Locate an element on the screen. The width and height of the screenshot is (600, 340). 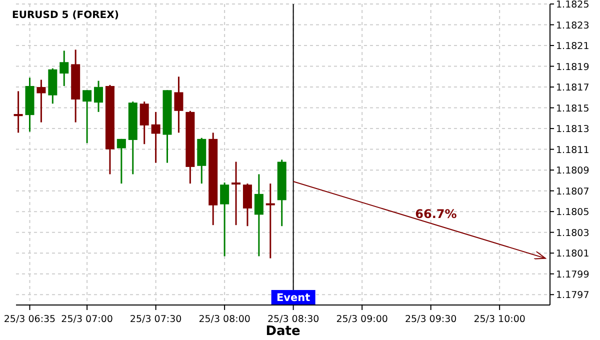
x-tick-label: 25/3 10:00 is located at coordinates (500, 319).